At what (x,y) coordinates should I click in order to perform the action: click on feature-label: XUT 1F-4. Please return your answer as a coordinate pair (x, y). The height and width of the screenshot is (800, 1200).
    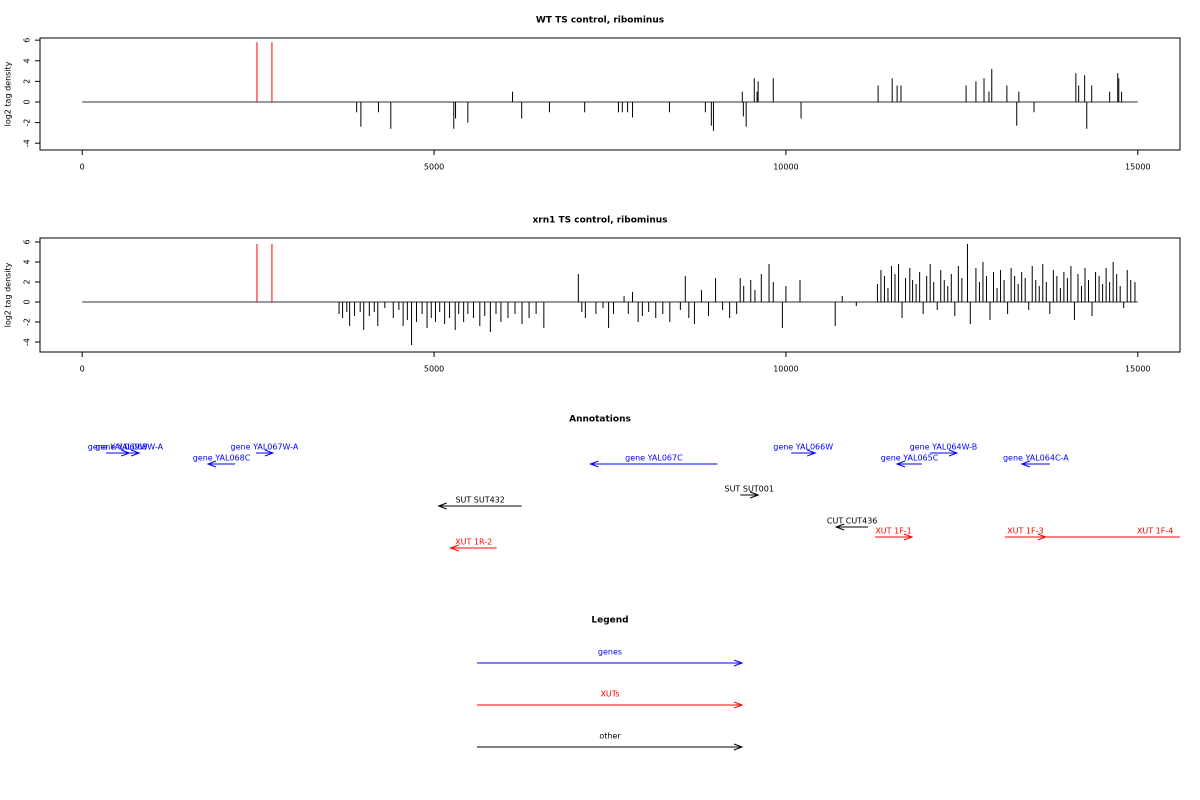
    Looking at the image, I should click on (1155, 531).